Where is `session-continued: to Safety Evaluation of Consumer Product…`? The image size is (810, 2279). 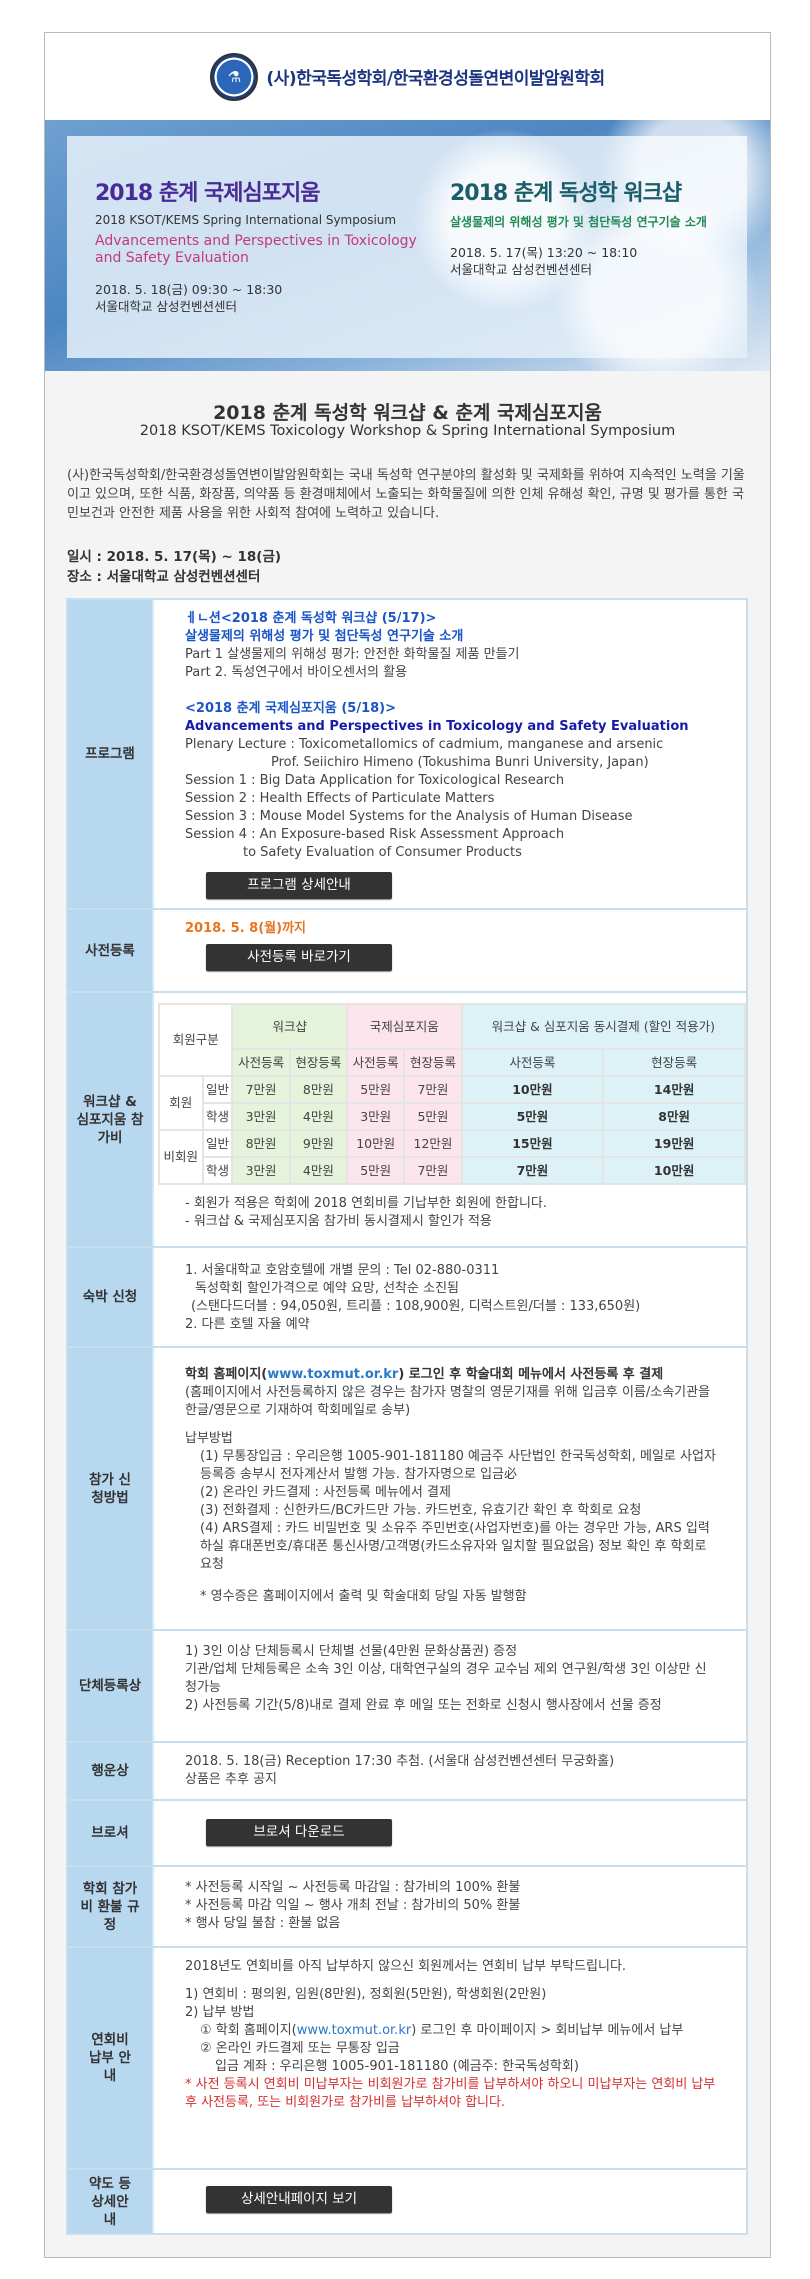 session-continued: to Safety Evaluation of Consumer Product… is located at coordinates (382, 852).